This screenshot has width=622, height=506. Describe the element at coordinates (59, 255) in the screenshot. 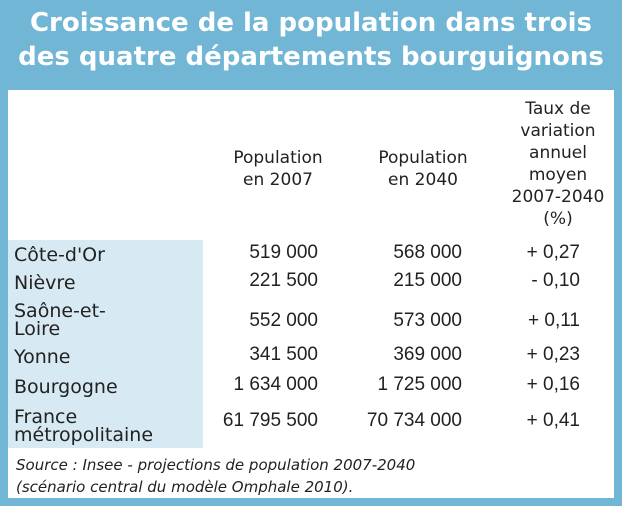

I see `row-label-line: Côte-d'Or` at that location.